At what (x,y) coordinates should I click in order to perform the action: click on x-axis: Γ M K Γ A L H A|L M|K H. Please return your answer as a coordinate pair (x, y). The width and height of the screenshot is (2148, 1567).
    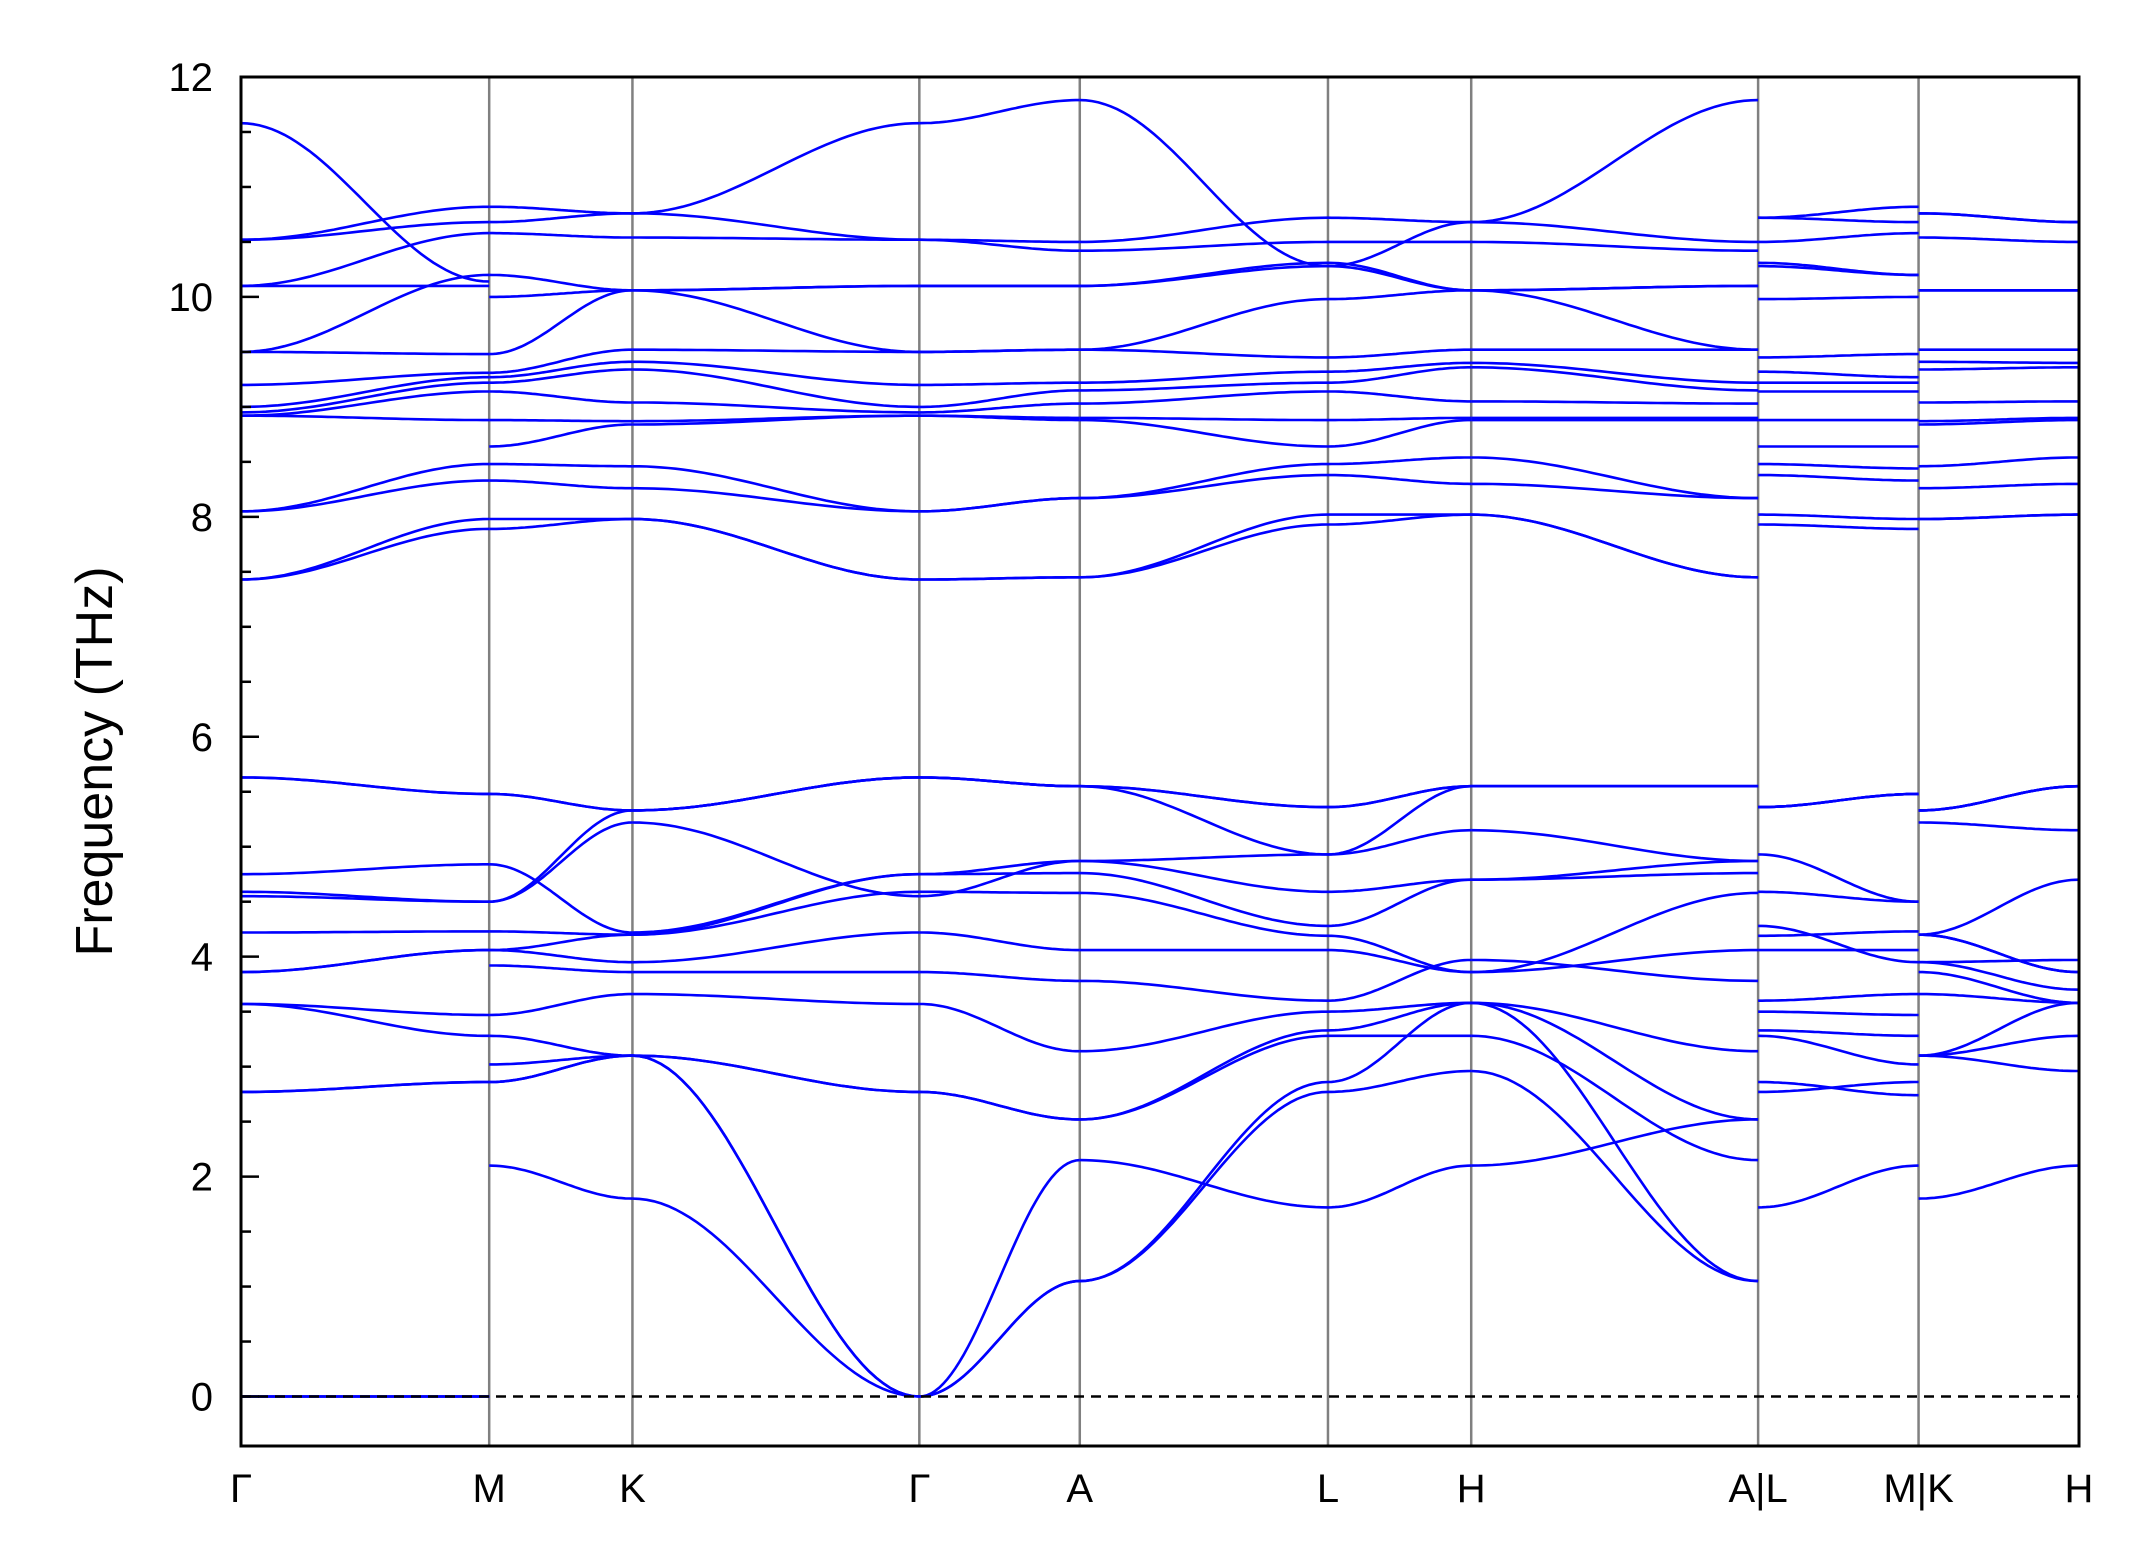
    Looking at the image, I should click on (1161, 1489).